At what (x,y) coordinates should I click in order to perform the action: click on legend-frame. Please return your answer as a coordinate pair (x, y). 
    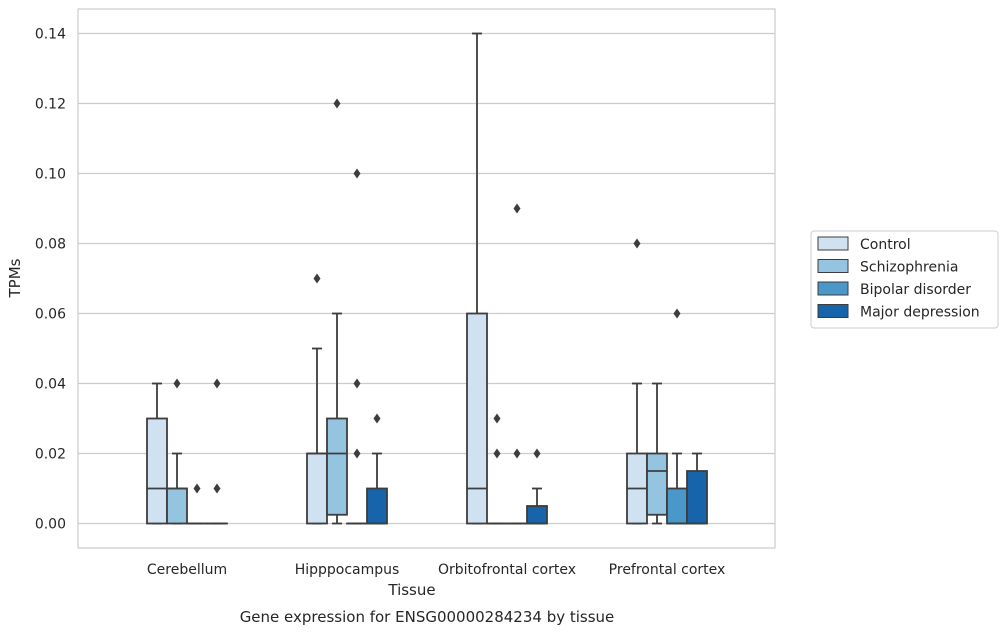
    Looking at the image, I should click on (904, 279).